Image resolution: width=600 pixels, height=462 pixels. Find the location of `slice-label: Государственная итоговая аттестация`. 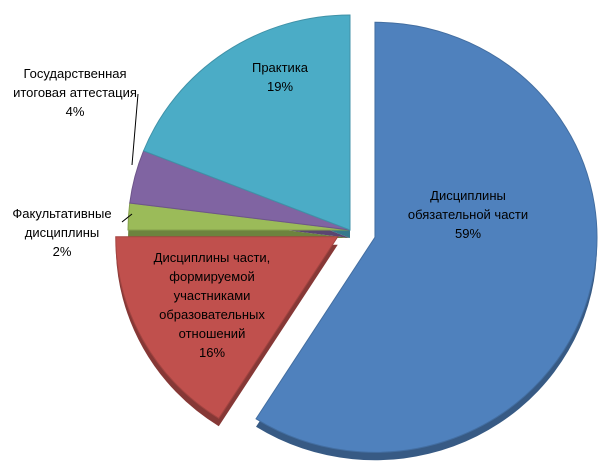

slice-label: Государственная итоговая аттестация is located at coordinates (75, 83).